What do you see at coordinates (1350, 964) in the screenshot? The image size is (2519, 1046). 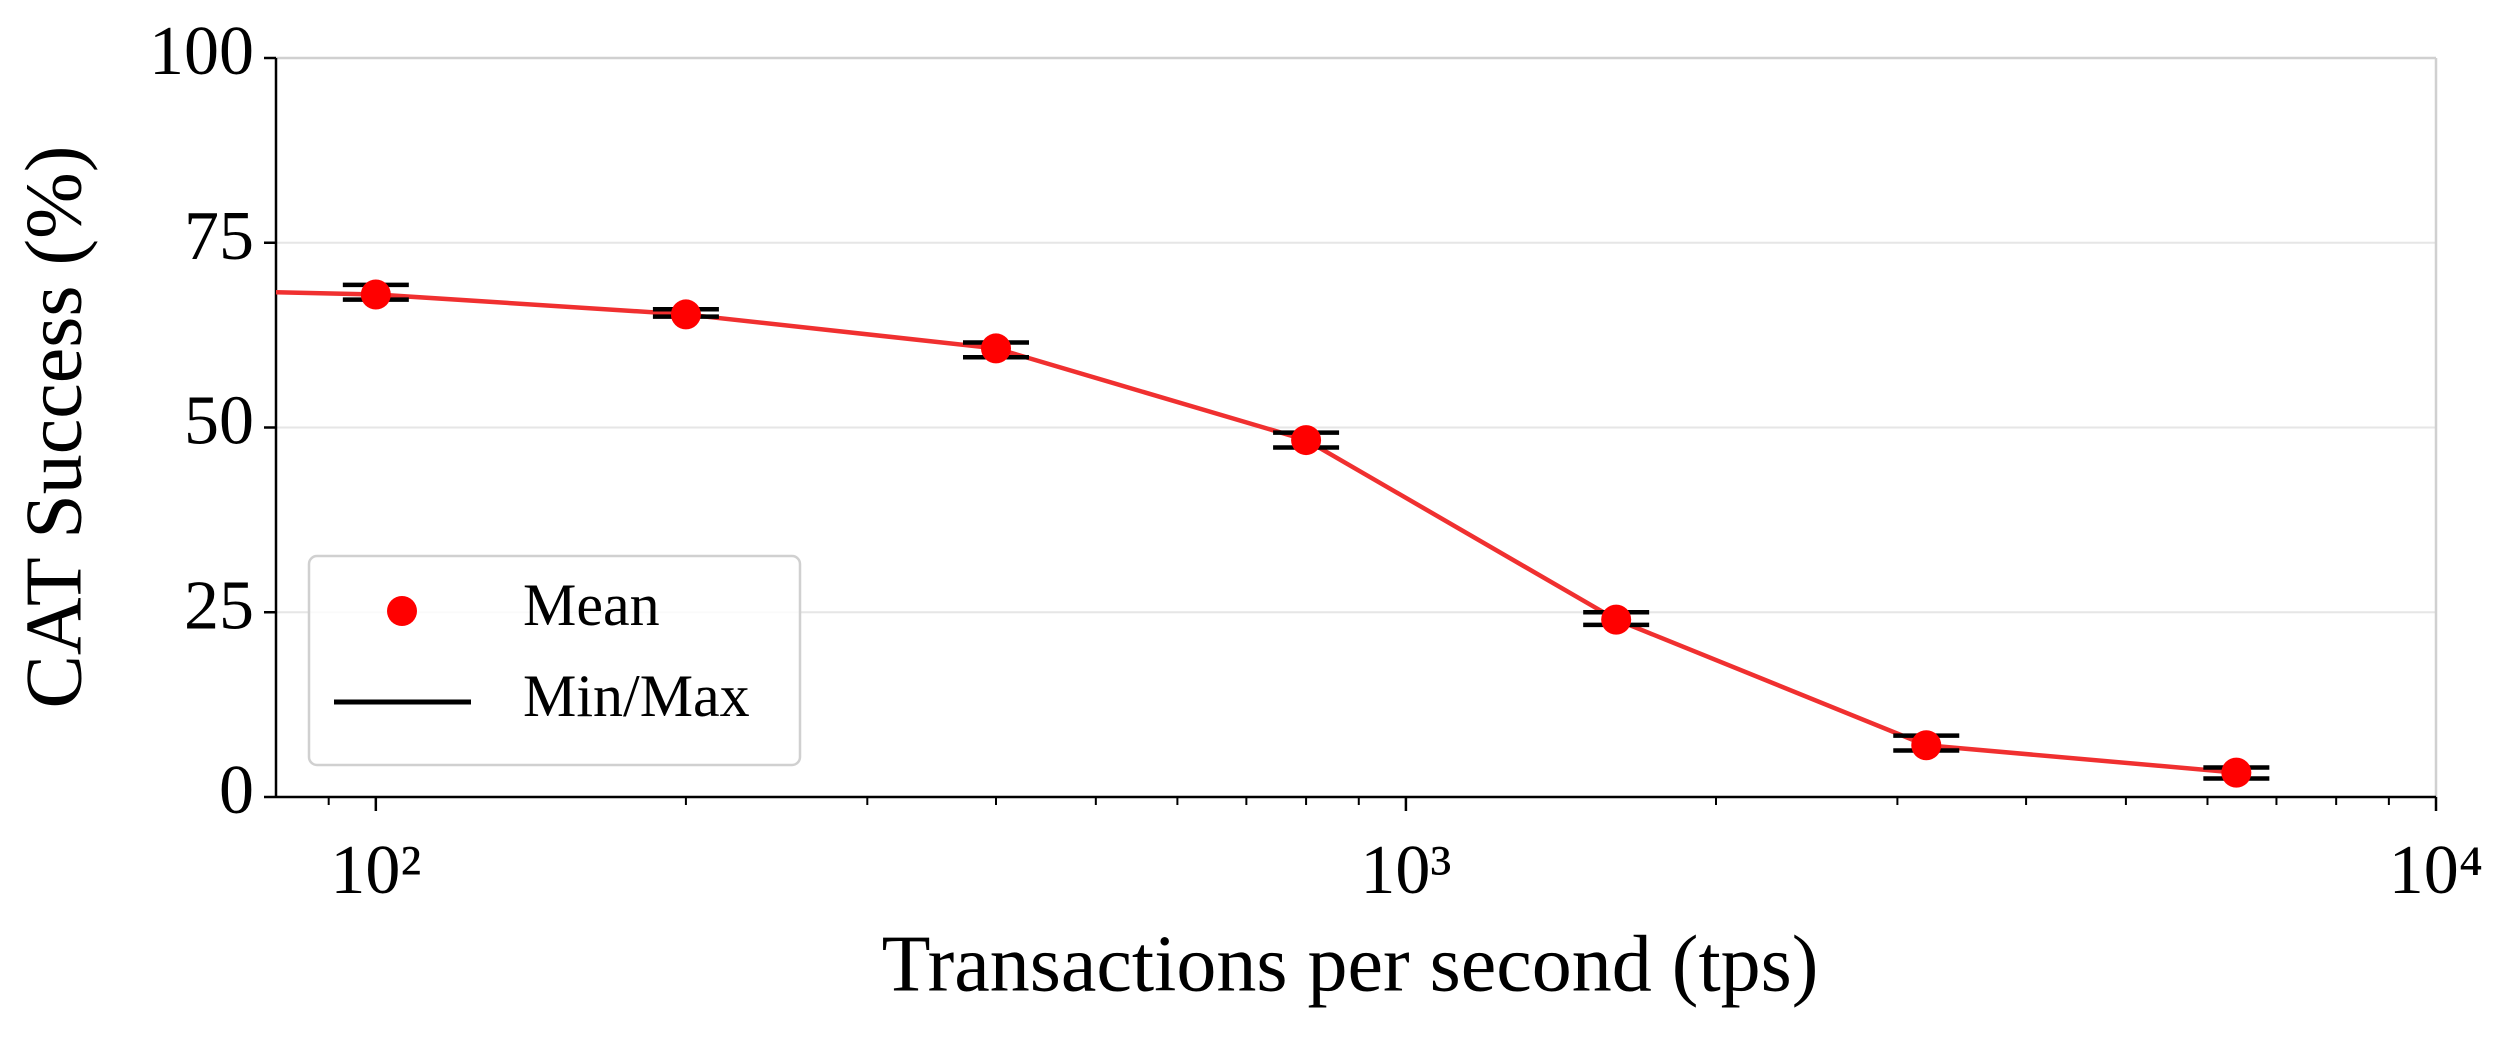 I see `x-axis-label: Transactions per second (tps)` at bounding box center [1350, 964].